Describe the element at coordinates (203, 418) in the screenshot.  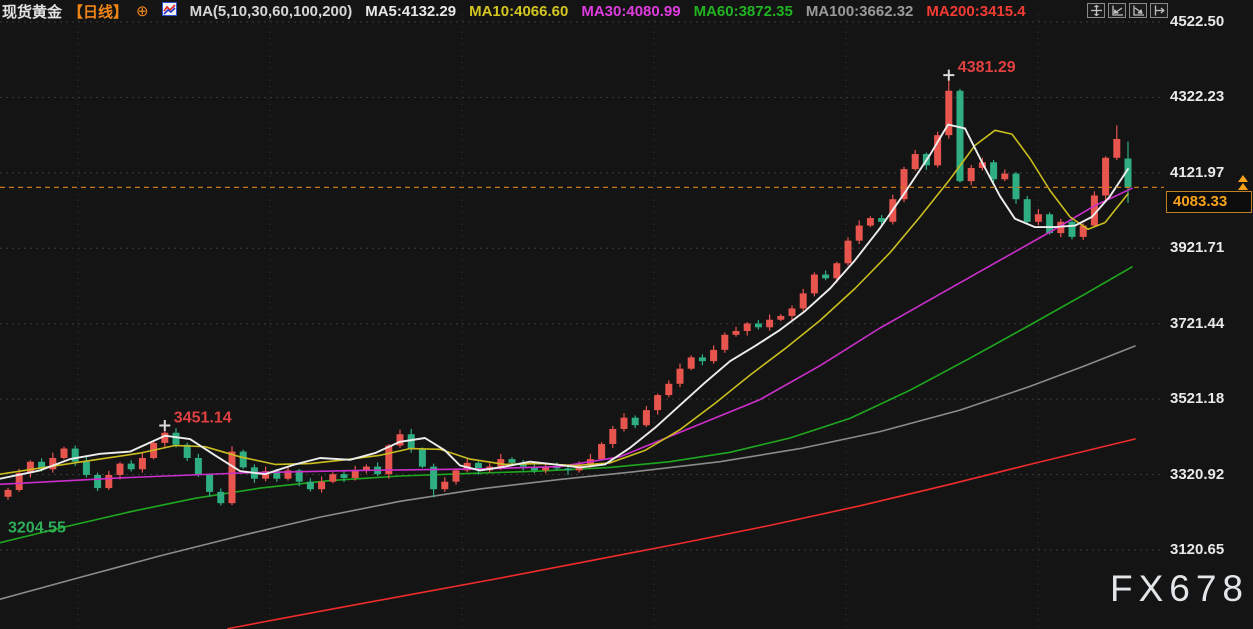
I see `price-annotation: 3451.14` at that location.